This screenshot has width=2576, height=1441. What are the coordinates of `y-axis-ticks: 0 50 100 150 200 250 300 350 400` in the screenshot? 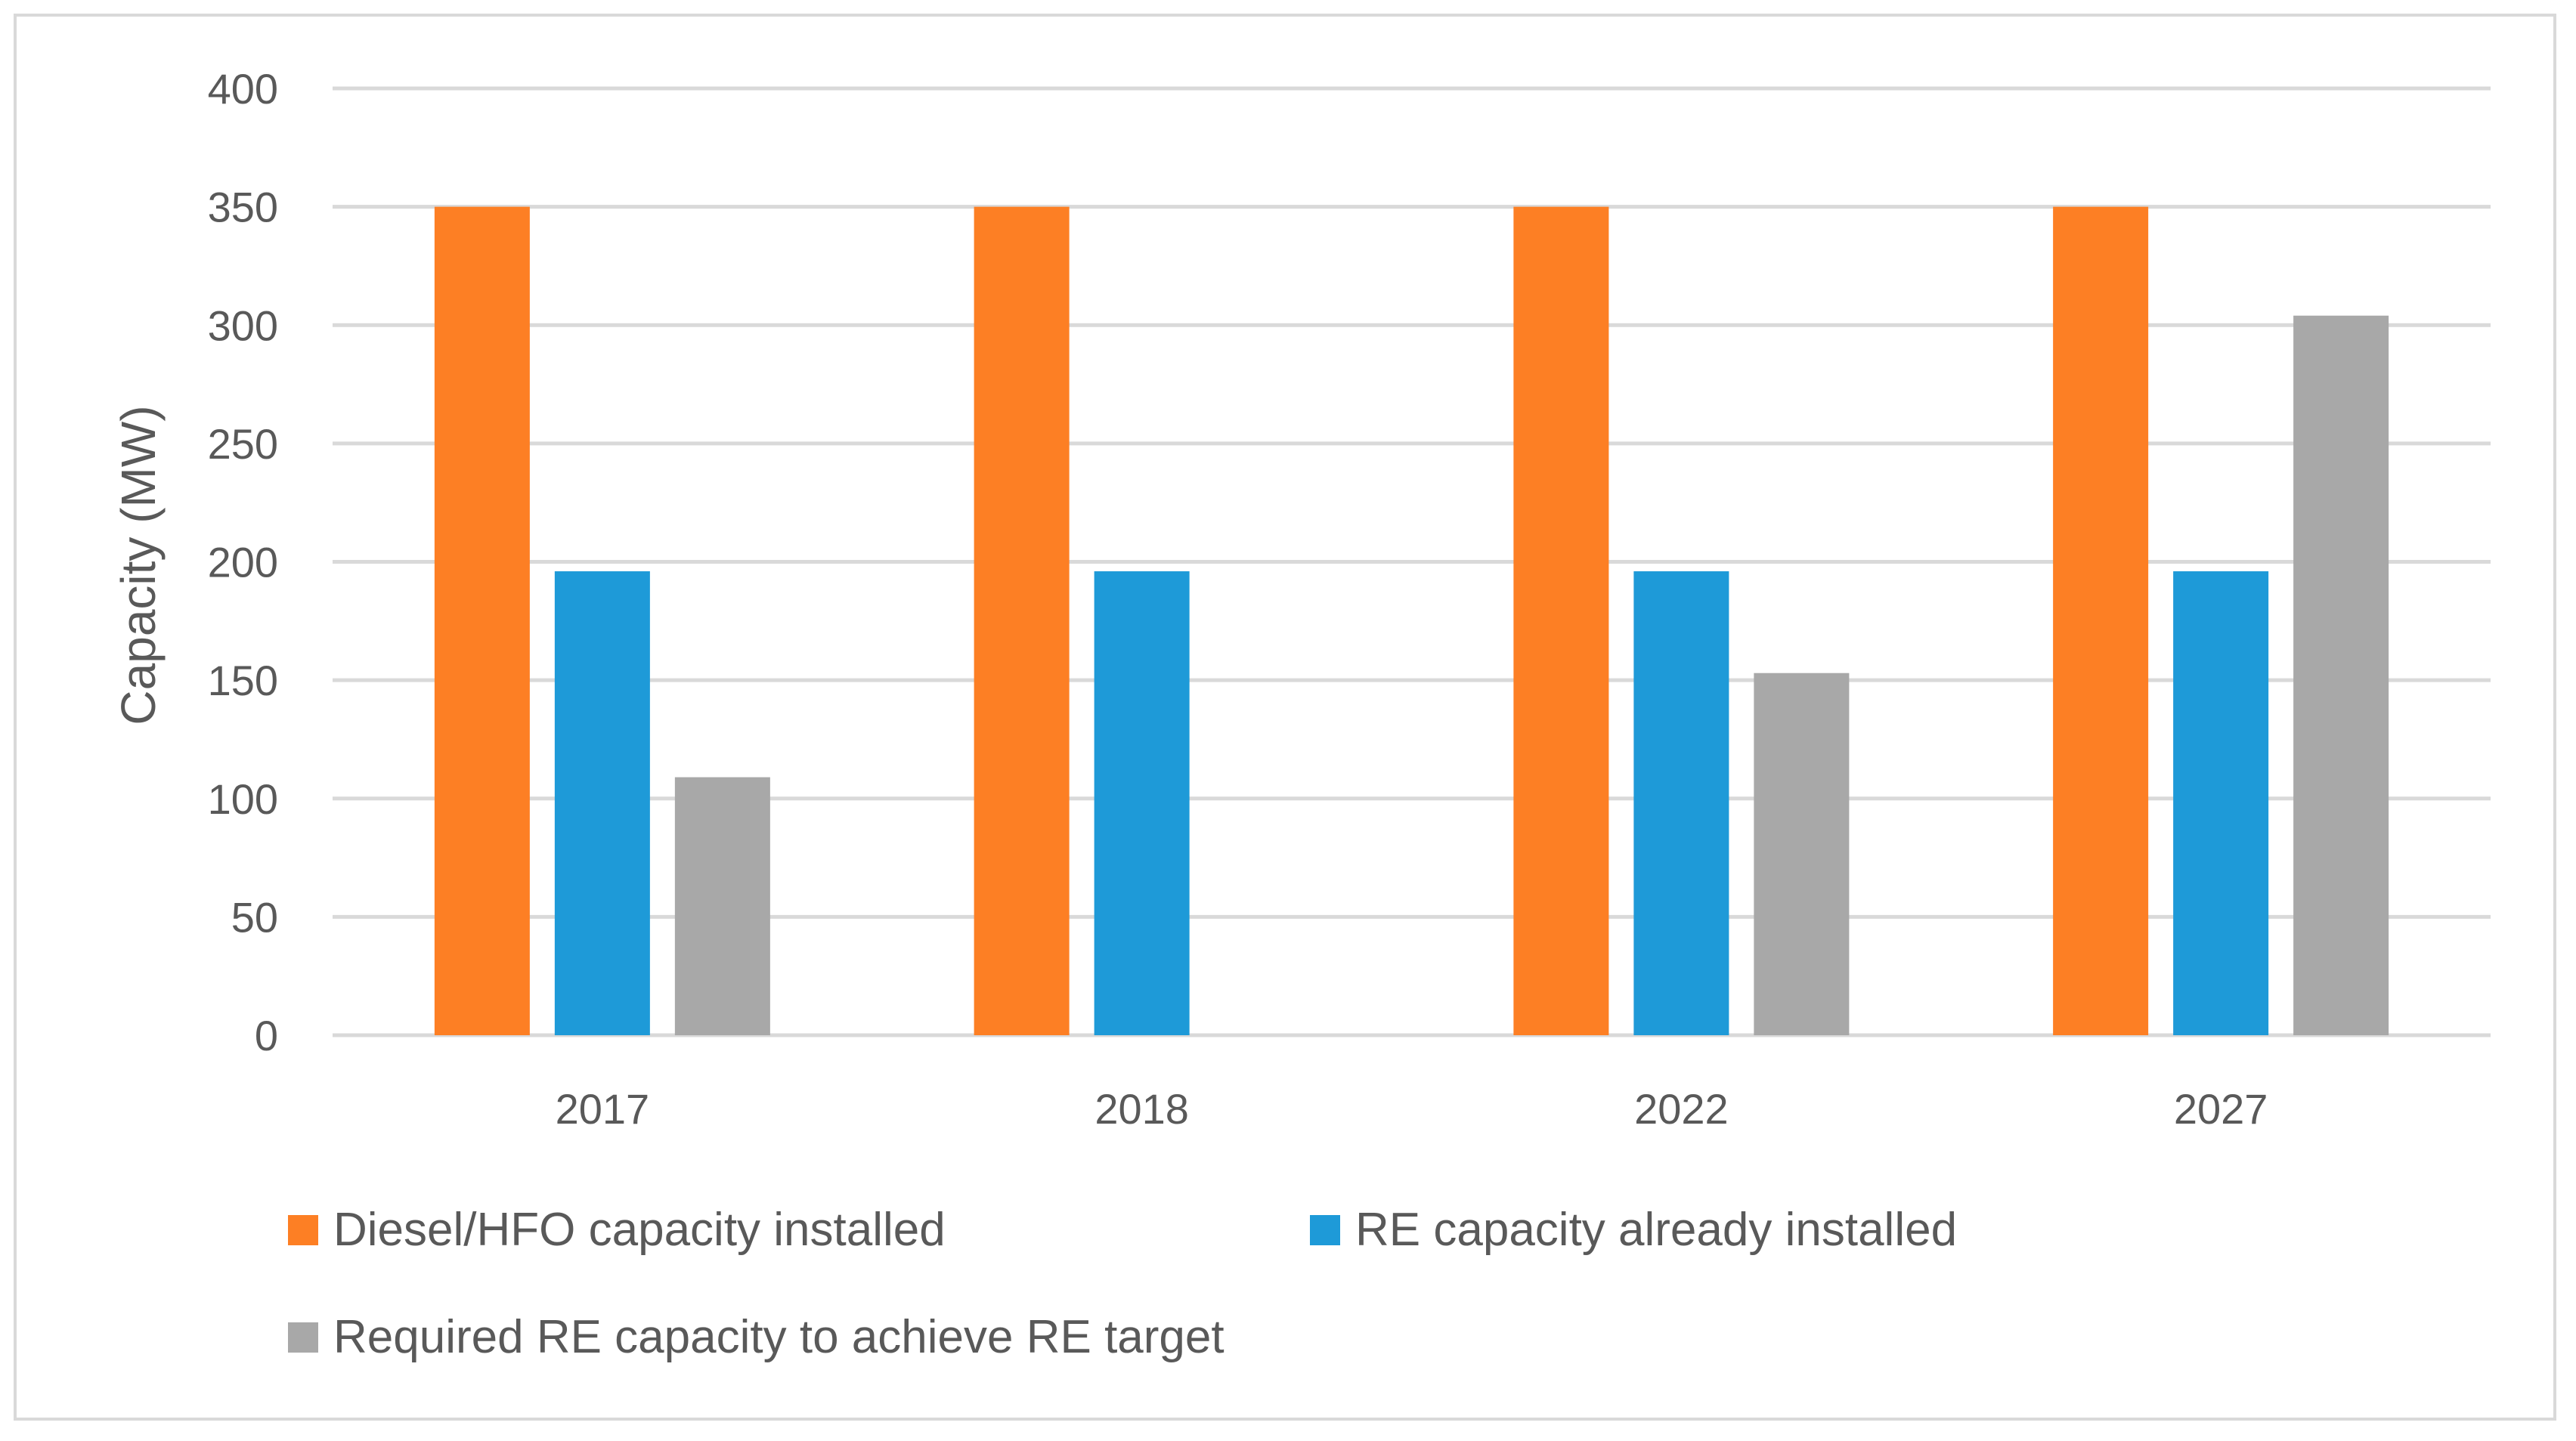 It's located at (243, 562).